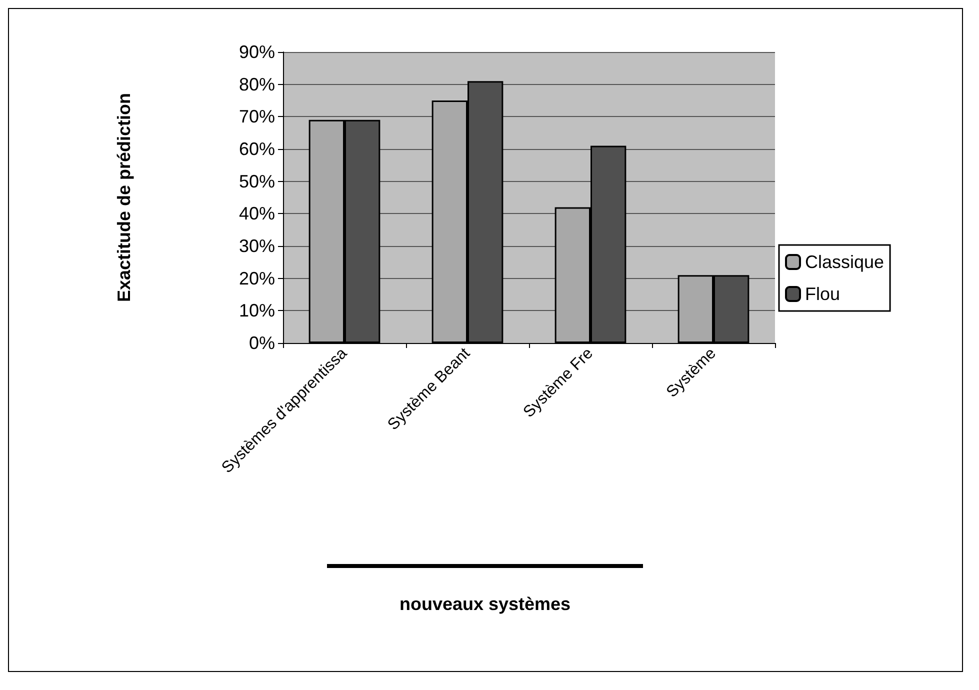 The image size is (979, 690). I want to click on y-tick-label: 0%, so click(261, 343).